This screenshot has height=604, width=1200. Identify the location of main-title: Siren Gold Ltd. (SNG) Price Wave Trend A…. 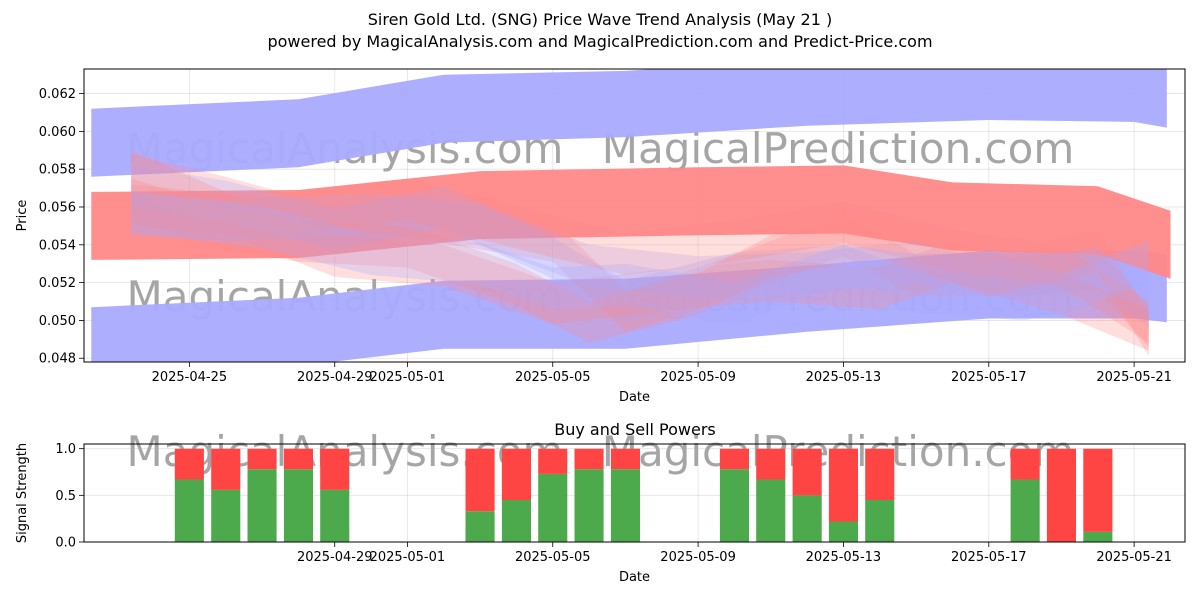
(600, 19).